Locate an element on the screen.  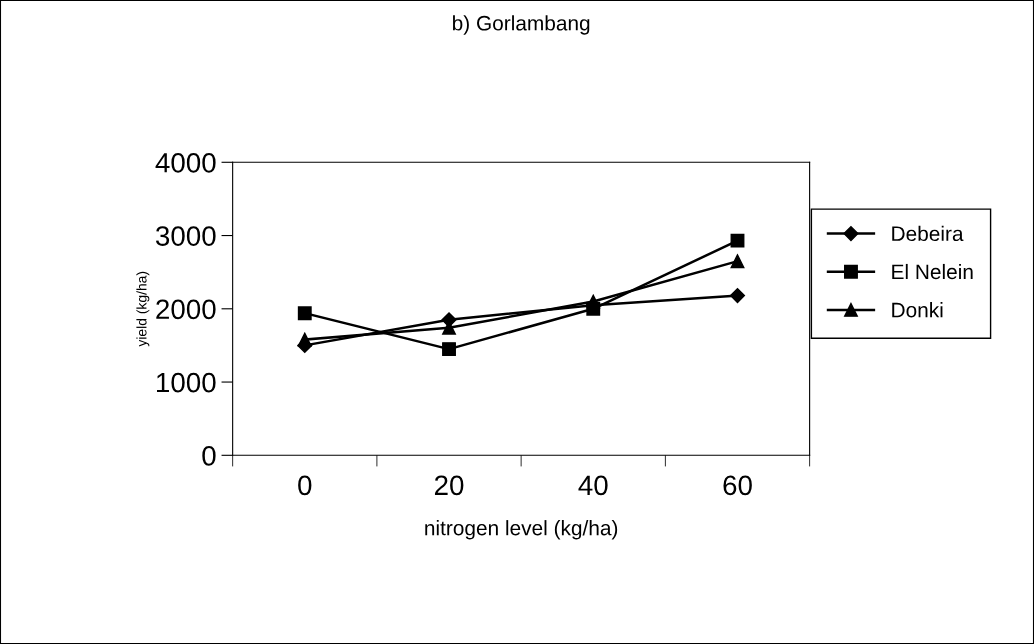
x-tick-label: 60 is located at coordinates (737, 485).